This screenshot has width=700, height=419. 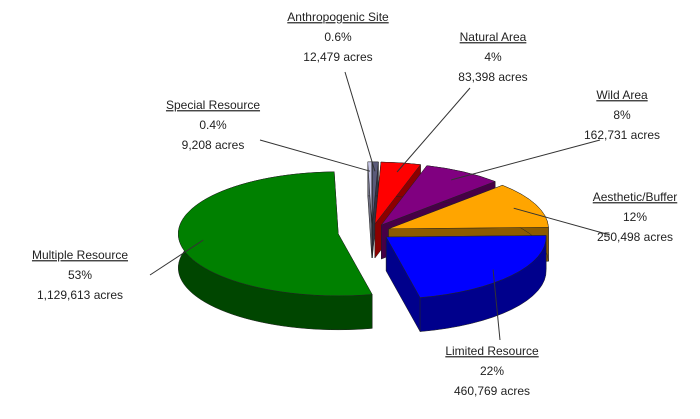 What do you see at coordinates (492, 371) in the screenshot?
I see `slice-percent: 22%` at bounding box center [492, 371].